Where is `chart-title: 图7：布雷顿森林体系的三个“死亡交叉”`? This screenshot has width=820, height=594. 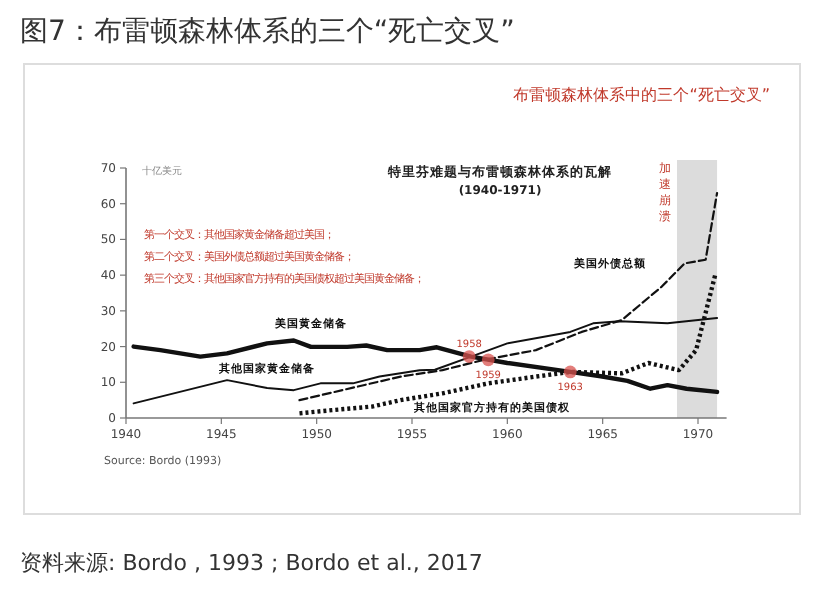 chart-title: 图7：布雷顿森林体系的三个“死亡交叉” is located at coordinates (267, 32).